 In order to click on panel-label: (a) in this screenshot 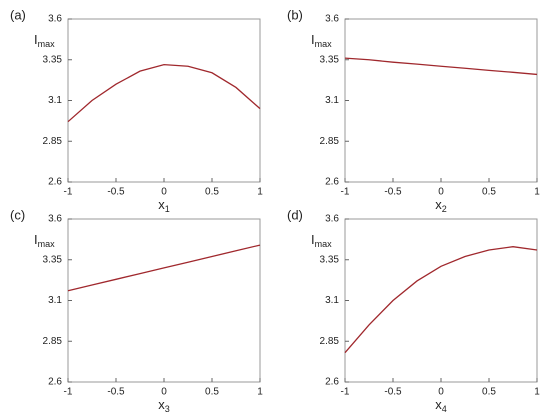, I will do `click(18, 14)`.